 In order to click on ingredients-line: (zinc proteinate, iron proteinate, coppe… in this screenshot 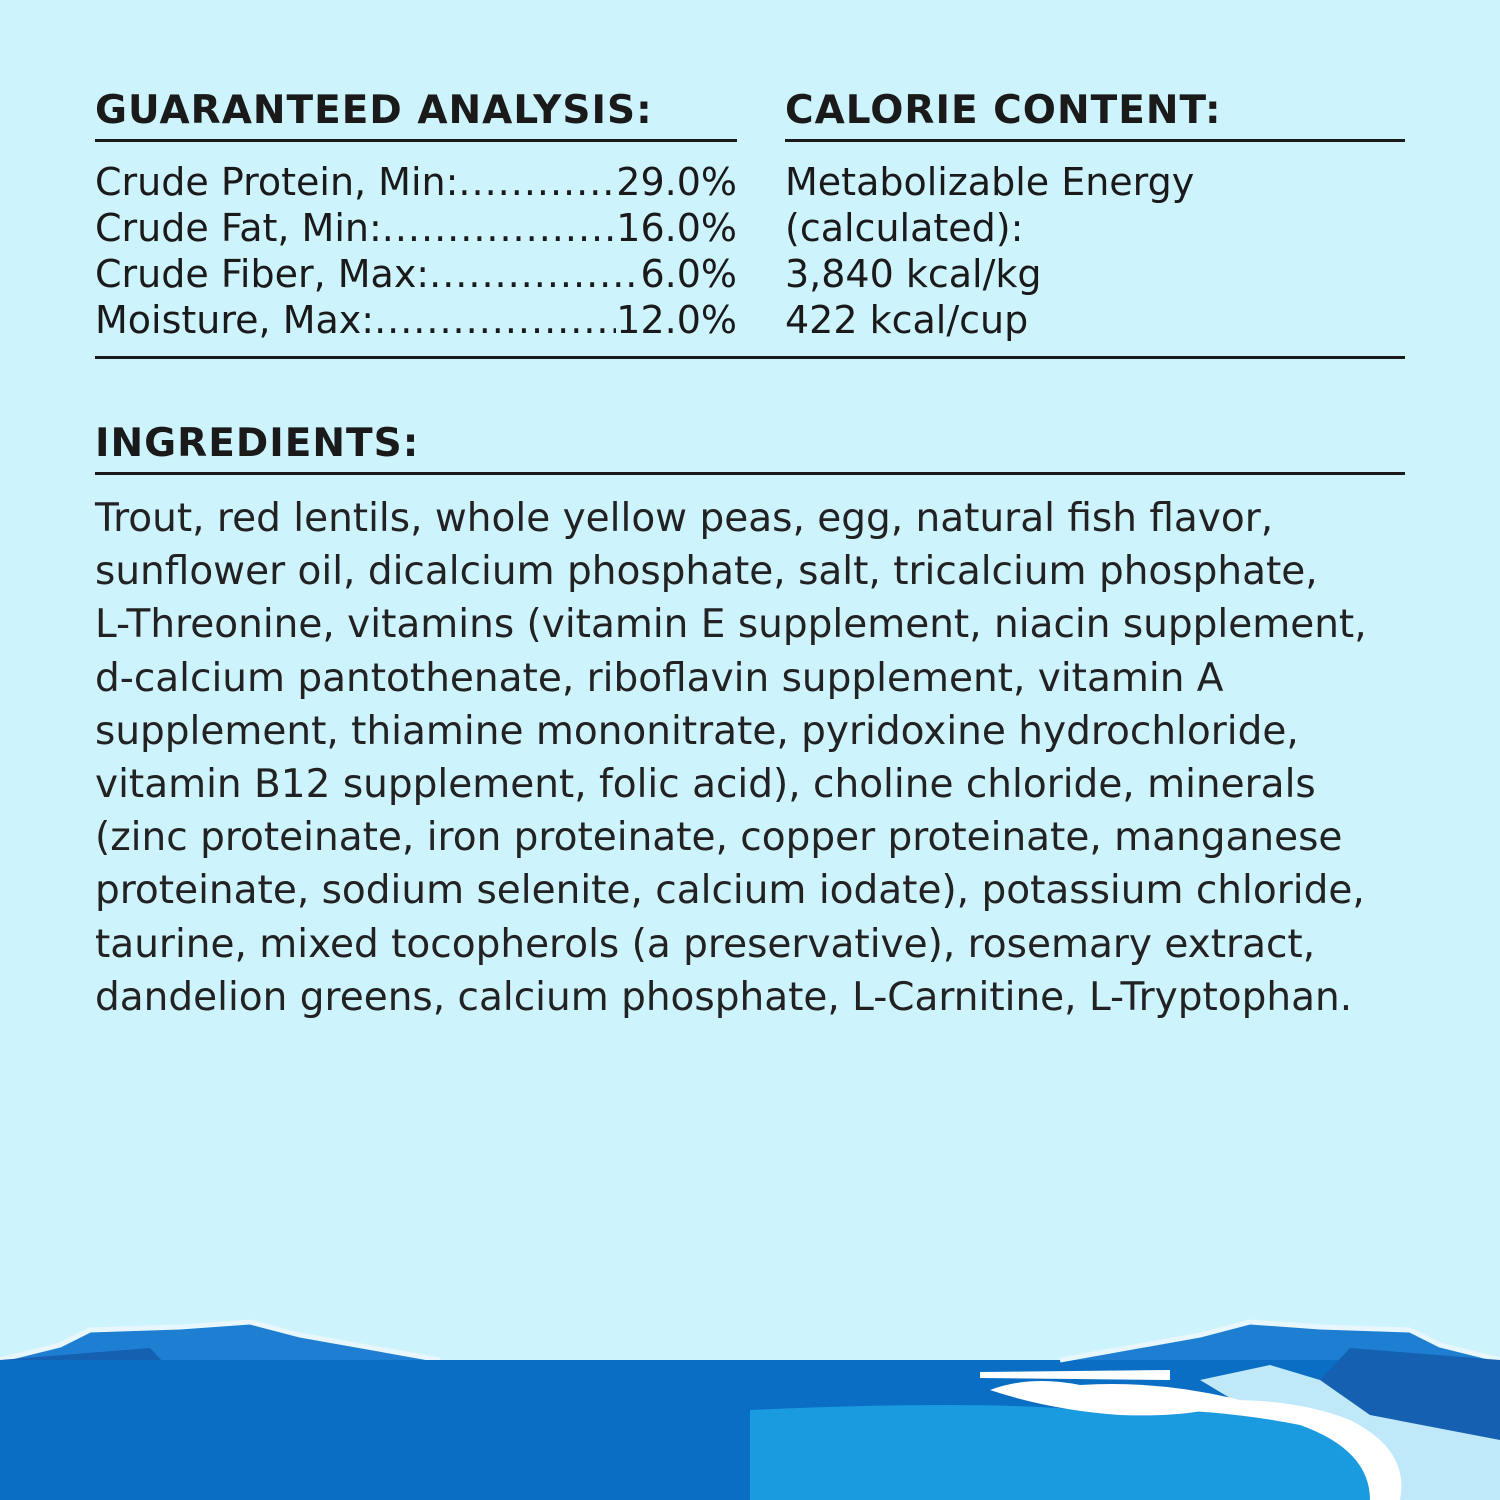, I will do `click(719, 838)`.